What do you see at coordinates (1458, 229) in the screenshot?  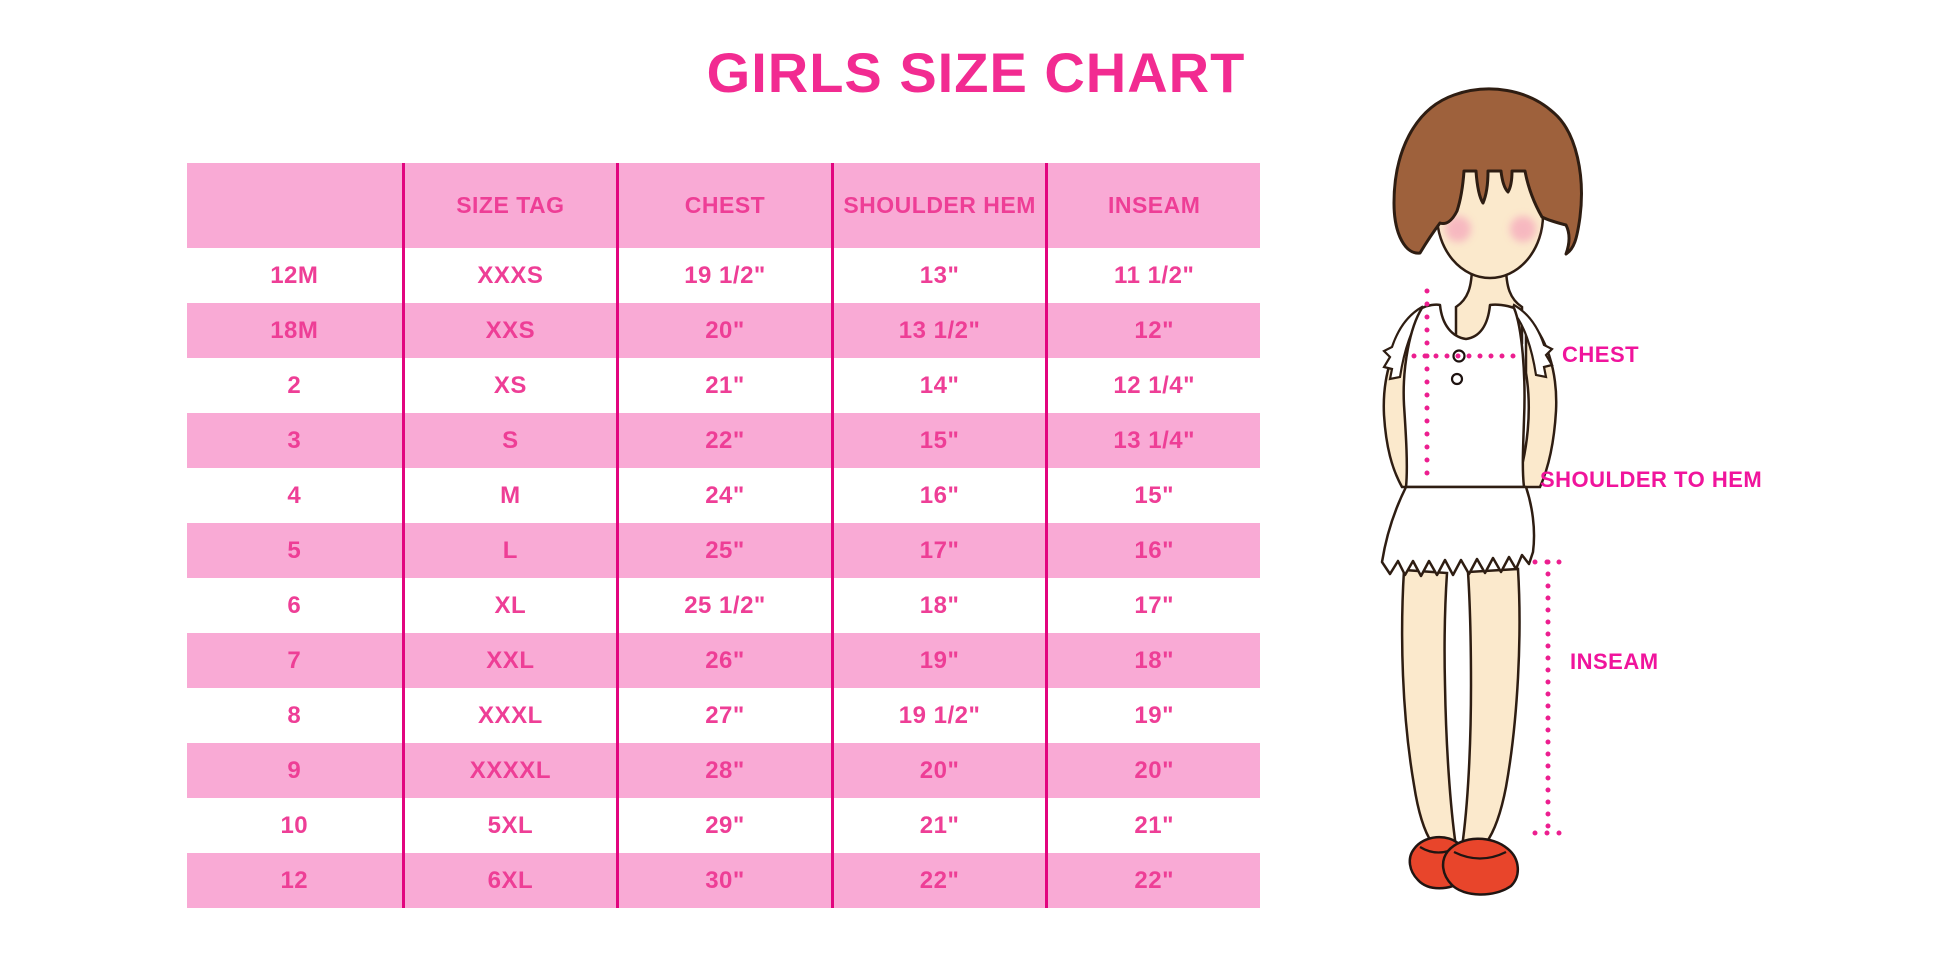 I see `girl-blush-left` at bounding box center [1458, 229].